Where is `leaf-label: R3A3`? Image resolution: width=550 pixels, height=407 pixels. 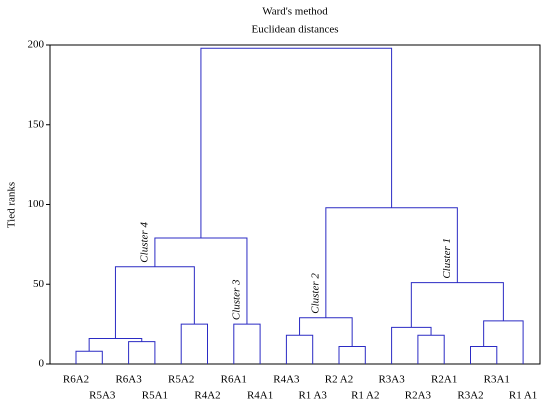 leaf-label: R3A3 is located at coordinates (391, 380).